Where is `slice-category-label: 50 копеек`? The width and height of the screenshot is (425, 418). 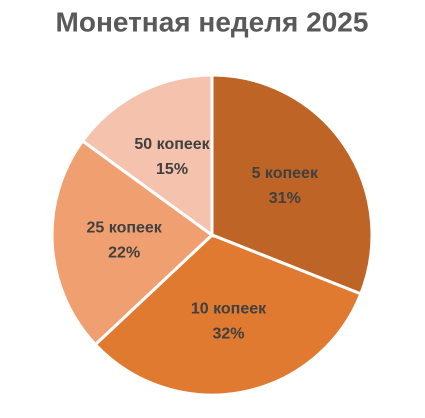 slice-category-label: 50 копеек is located at coordinates (172, 144).